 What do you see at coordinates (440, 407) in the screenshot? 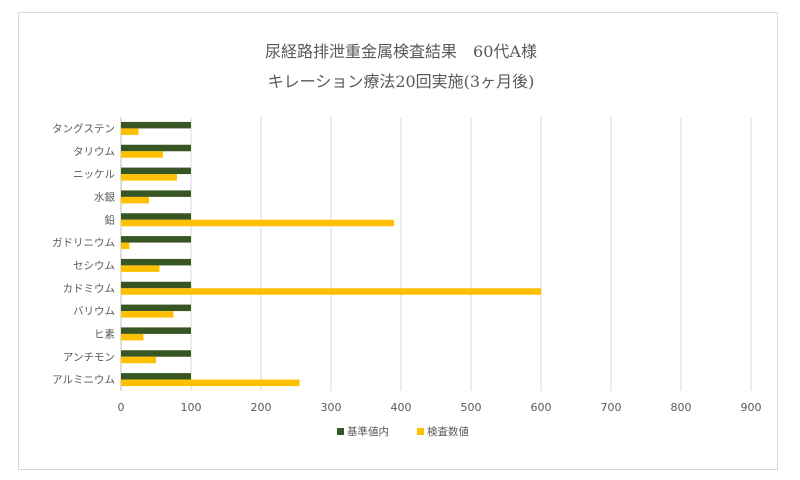
I see `x-tick-labels: 0 100 200 300 400 500 600 700 800 900` at bounding box center [440, 407].